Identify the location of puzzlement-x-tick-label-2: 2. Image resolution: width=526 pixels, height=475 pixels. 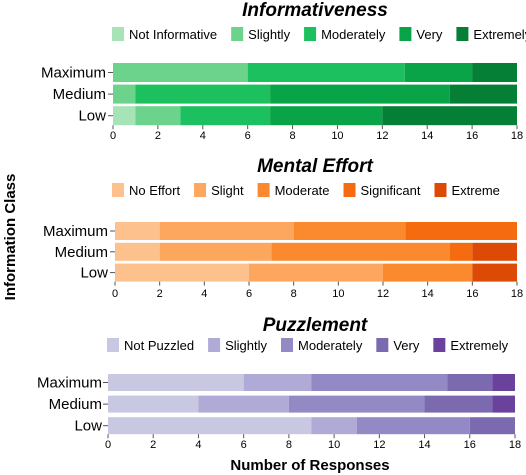
(153, 445).